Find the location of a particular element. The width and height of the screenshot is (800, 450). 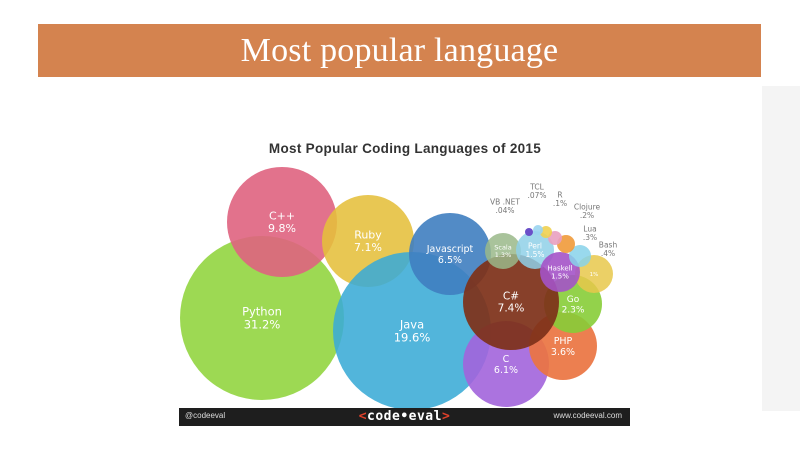

label-php: PHP is located at coordinates (563, 341).